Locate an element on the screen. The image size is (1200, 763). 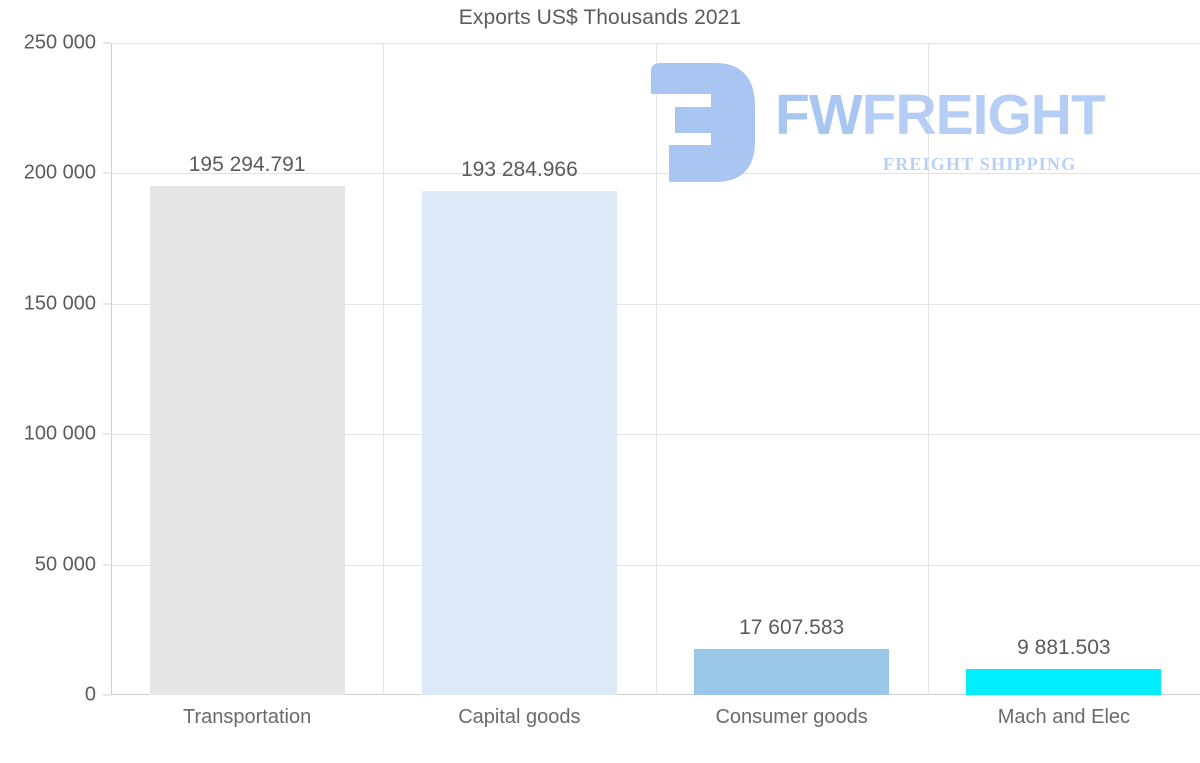
y-axis-tick-label: 150 000 is located at coordinates (59, 303).